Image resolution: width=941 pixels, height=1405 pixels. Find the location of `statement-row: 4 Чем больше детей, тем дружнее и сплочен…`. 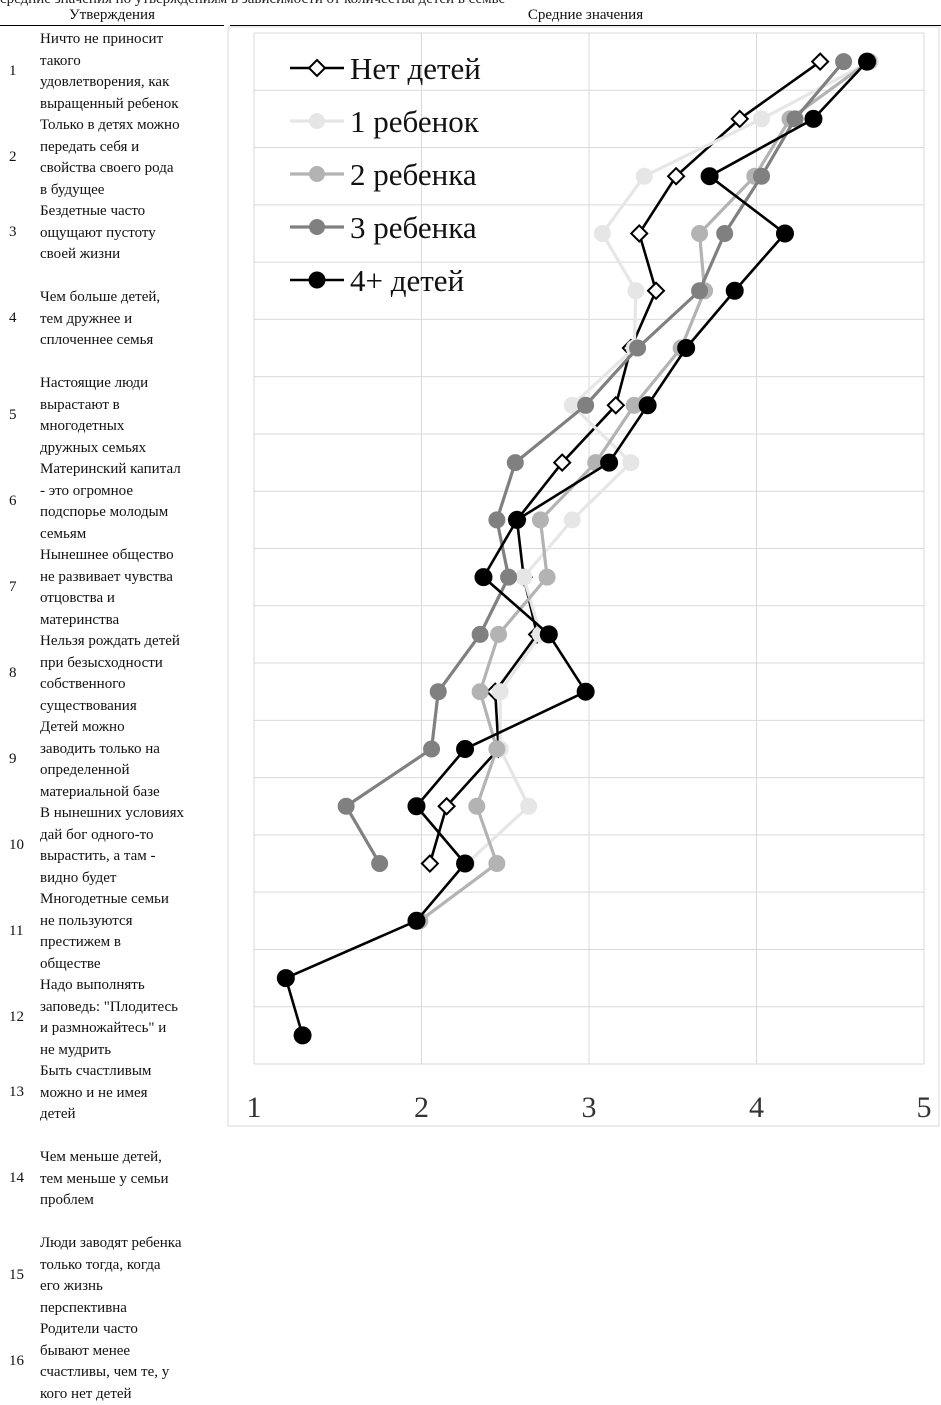

statement-row: 4 Чем больше детей, тем дружнее и сплочен… is located at coordinates (111, 330).